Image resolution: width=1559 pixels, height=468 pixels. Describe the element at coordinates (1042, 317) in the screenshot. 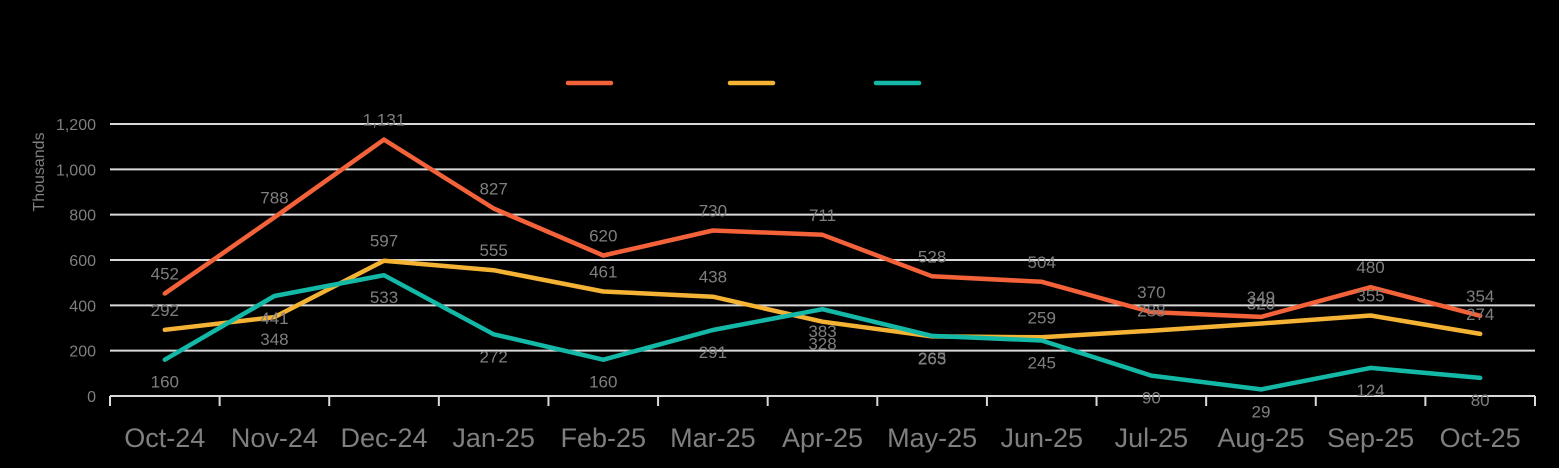

I see `data-label: 259` at that location.